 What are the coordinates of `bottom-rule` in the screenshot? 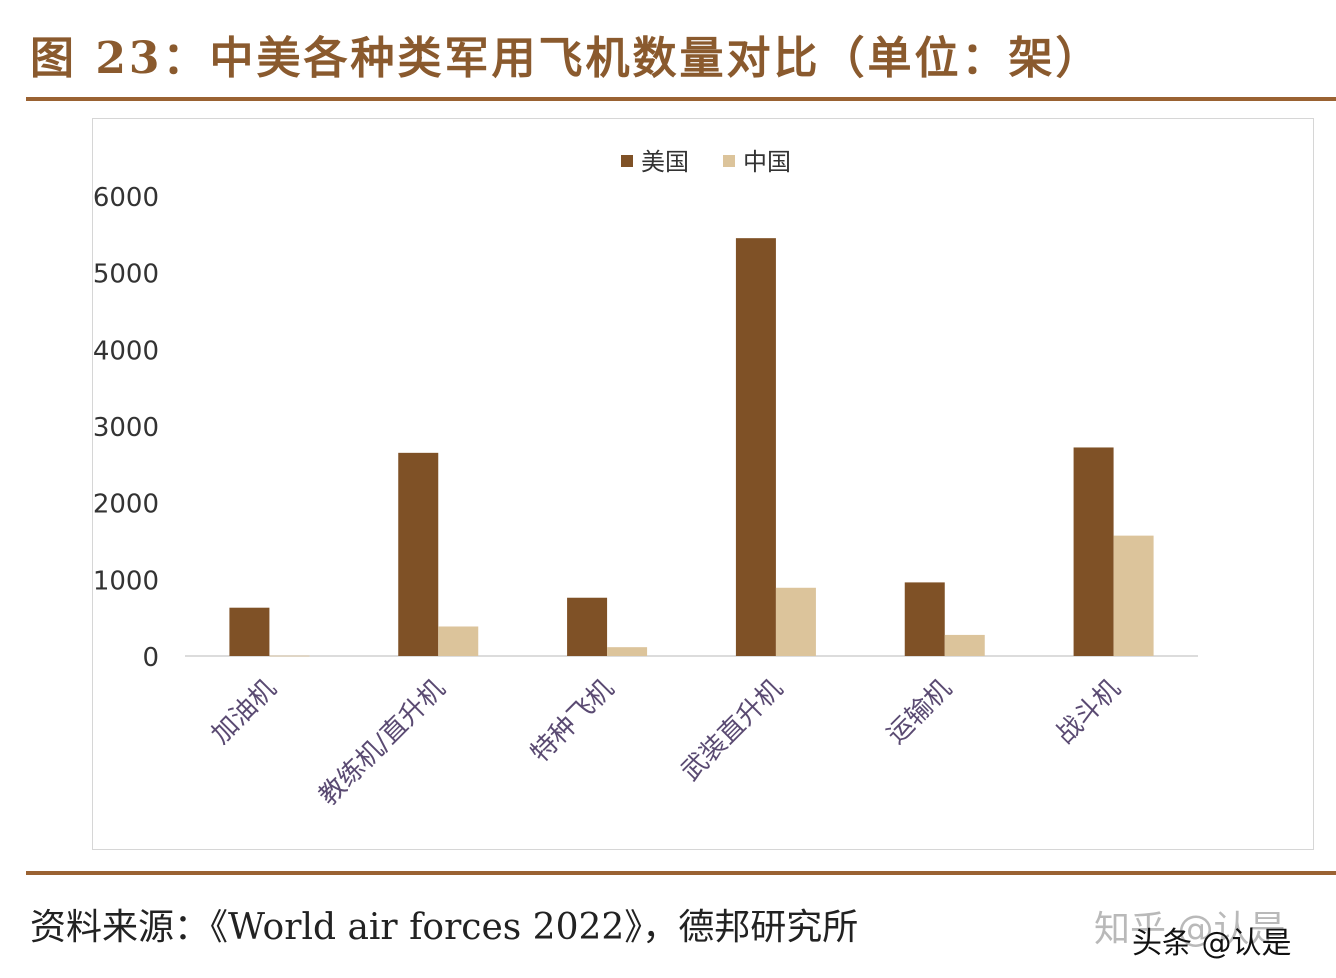 It's located at (681, 873).